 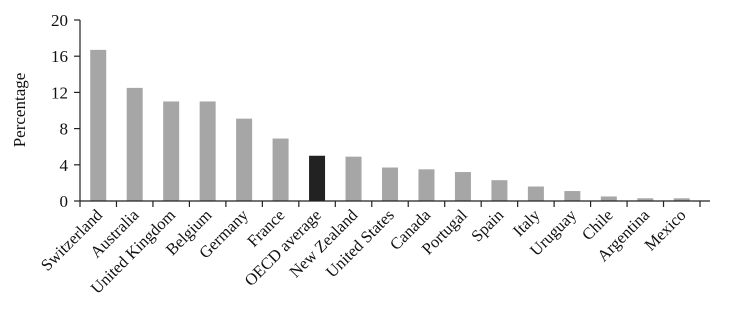 What do you see at coordinates (317, 178) in the screenshot?
I see `bar-oecd-average` at bounding box center [317, 178].